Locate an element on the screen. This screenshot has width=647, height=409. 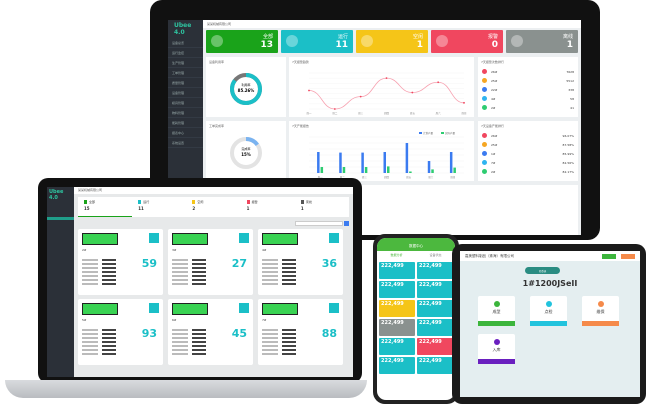
sidebar-item: 设备总览 is located at coordinates (185, 43).